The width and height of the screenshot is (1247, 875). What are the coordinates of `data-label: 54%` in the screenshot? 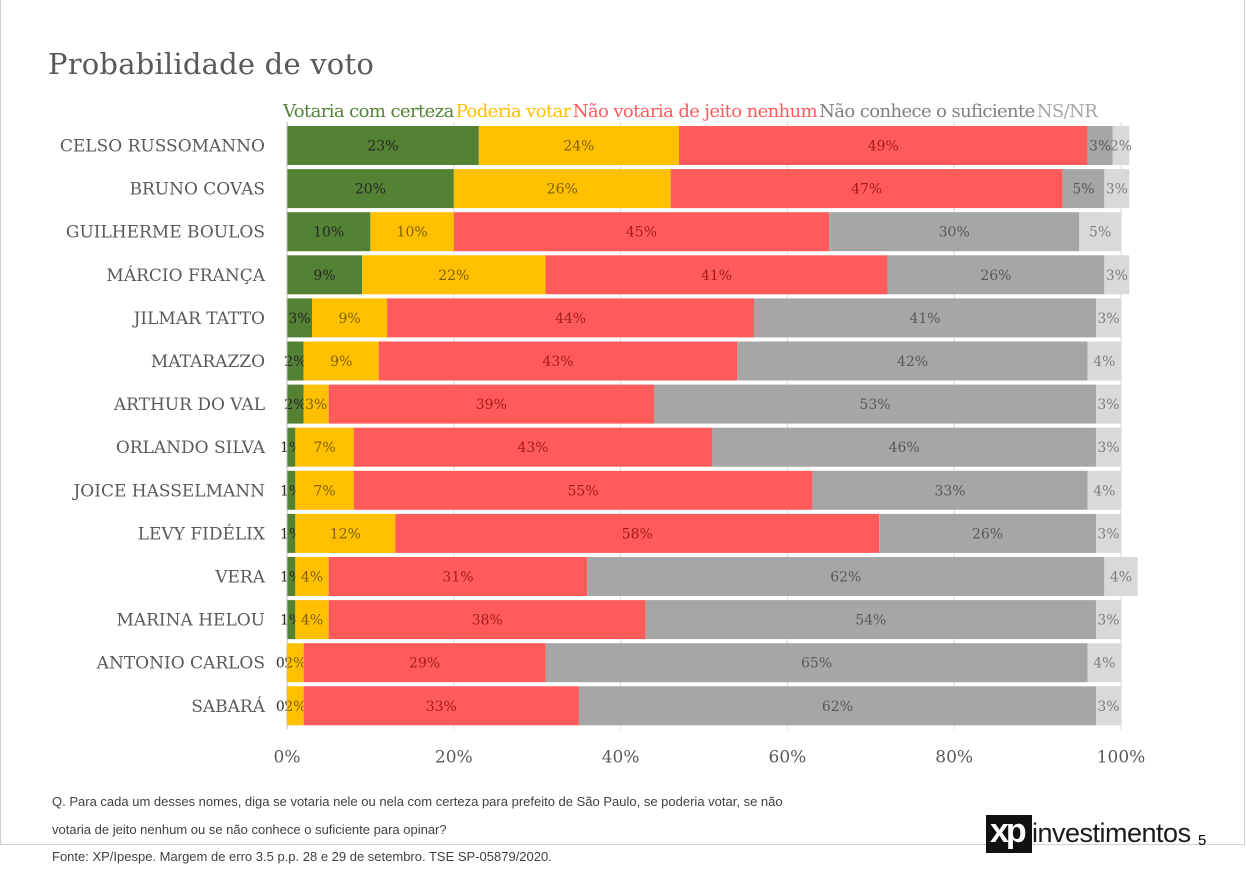 It's located at (870, 621).